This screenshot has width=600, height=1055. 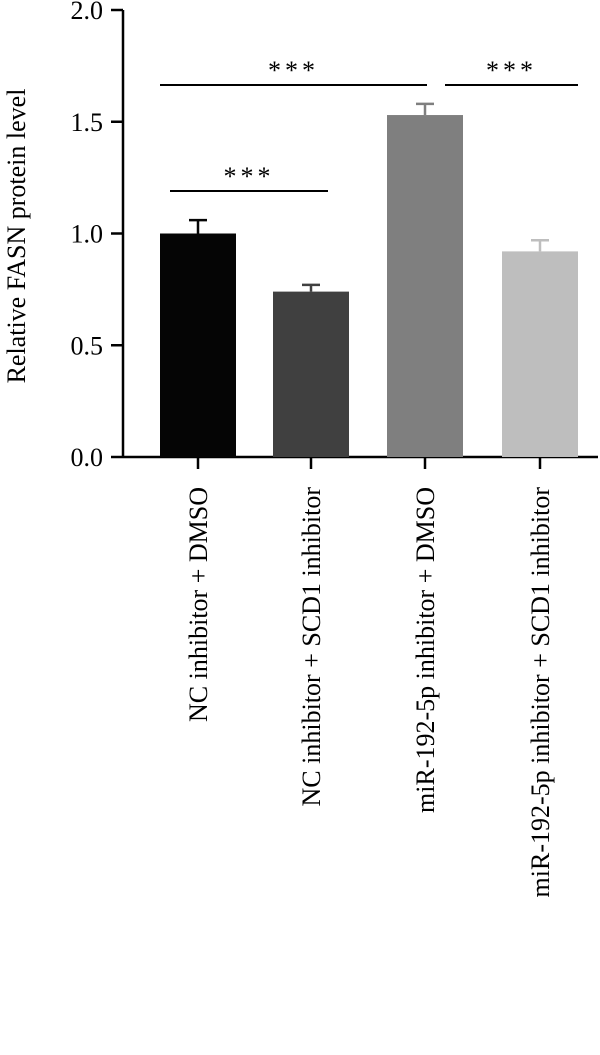 I want to click on x-category-label: miR-192-5p inhibitor + SCD1 inhibitor, so click(x=540, y=692).